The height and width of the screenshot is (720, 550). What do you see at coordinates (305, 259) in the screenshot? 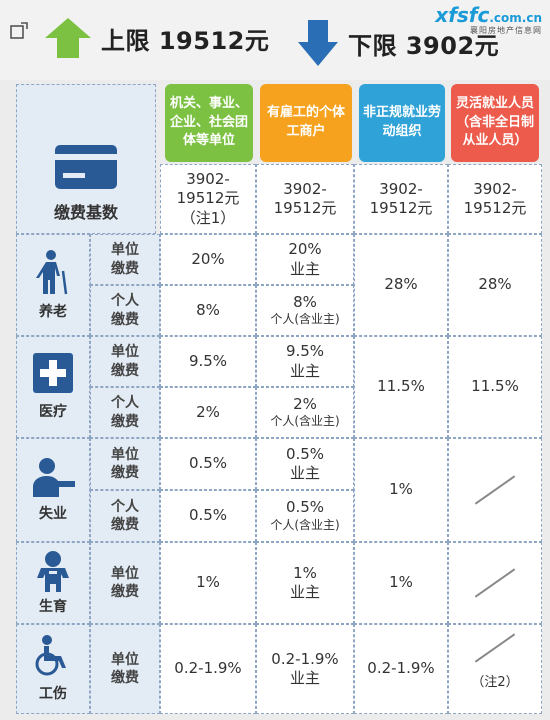
I see `pension-unit-col2: 20% 业主` at bounding box center [305, 259].